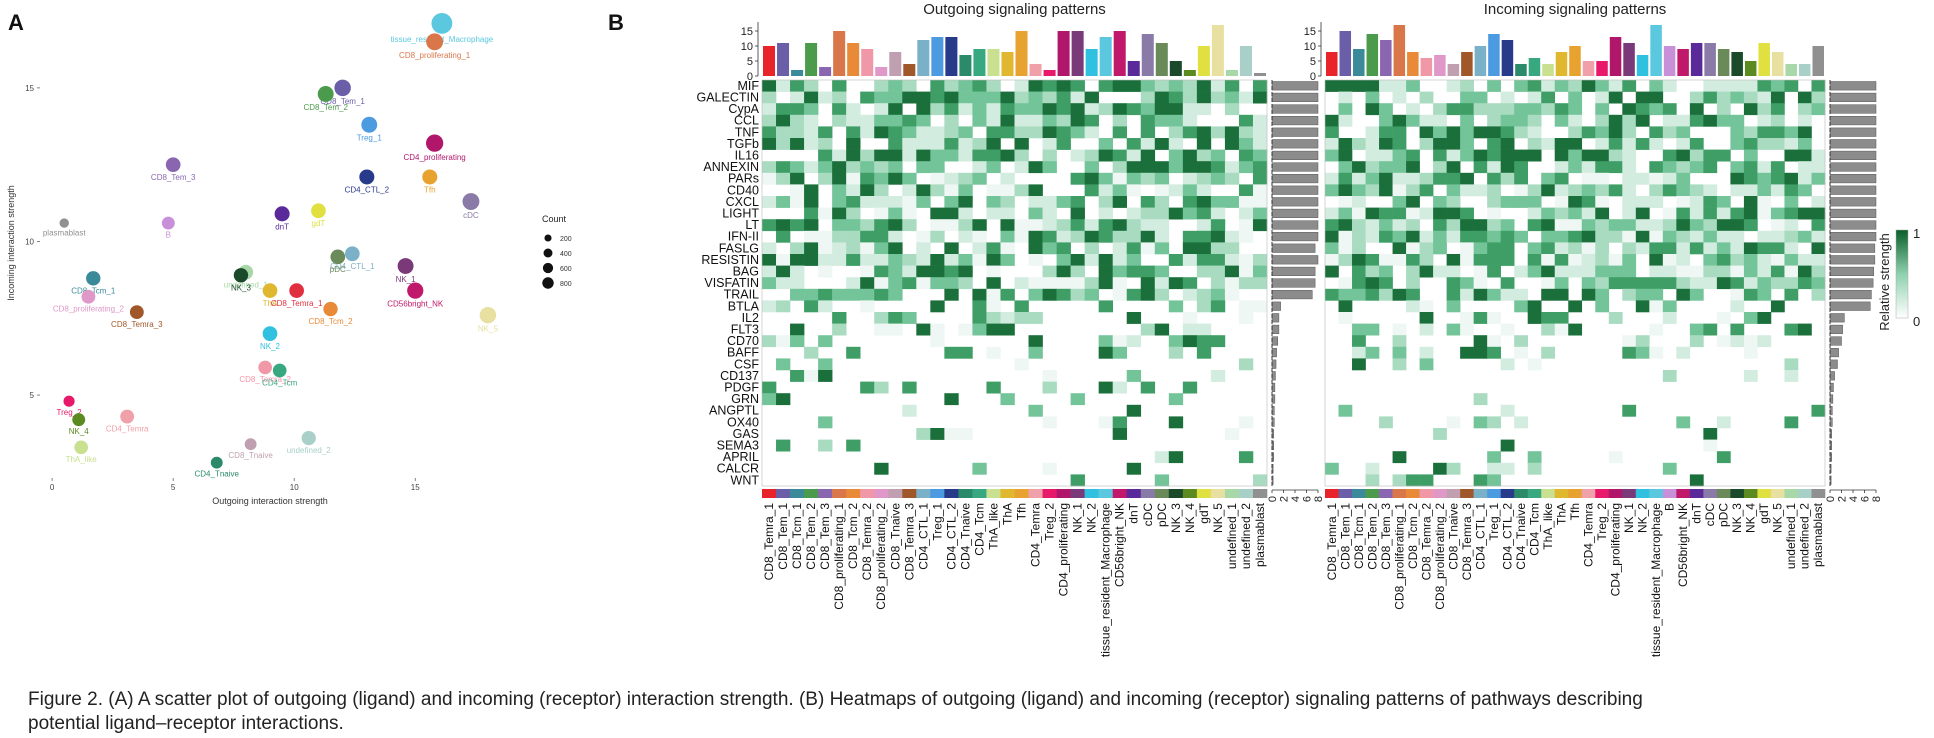 This screenshot has width=1934, height=738. Describe the element at coordinates (331, 321) in the screenshot. I see `point-label: CD8_Tcm_2` at that location.